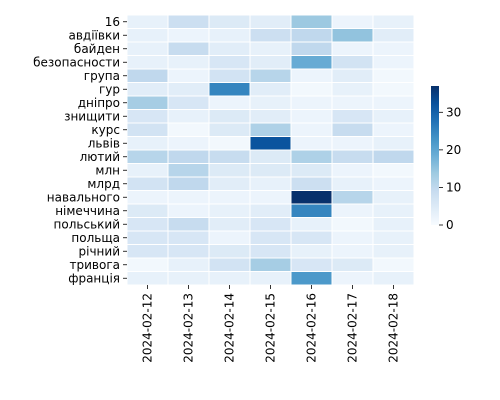 The width and height of the screenshot is (500, 400). Describe the element at coordinates (100, 157) in the screenshot. I see `y-tick-label: лютий` at that location.